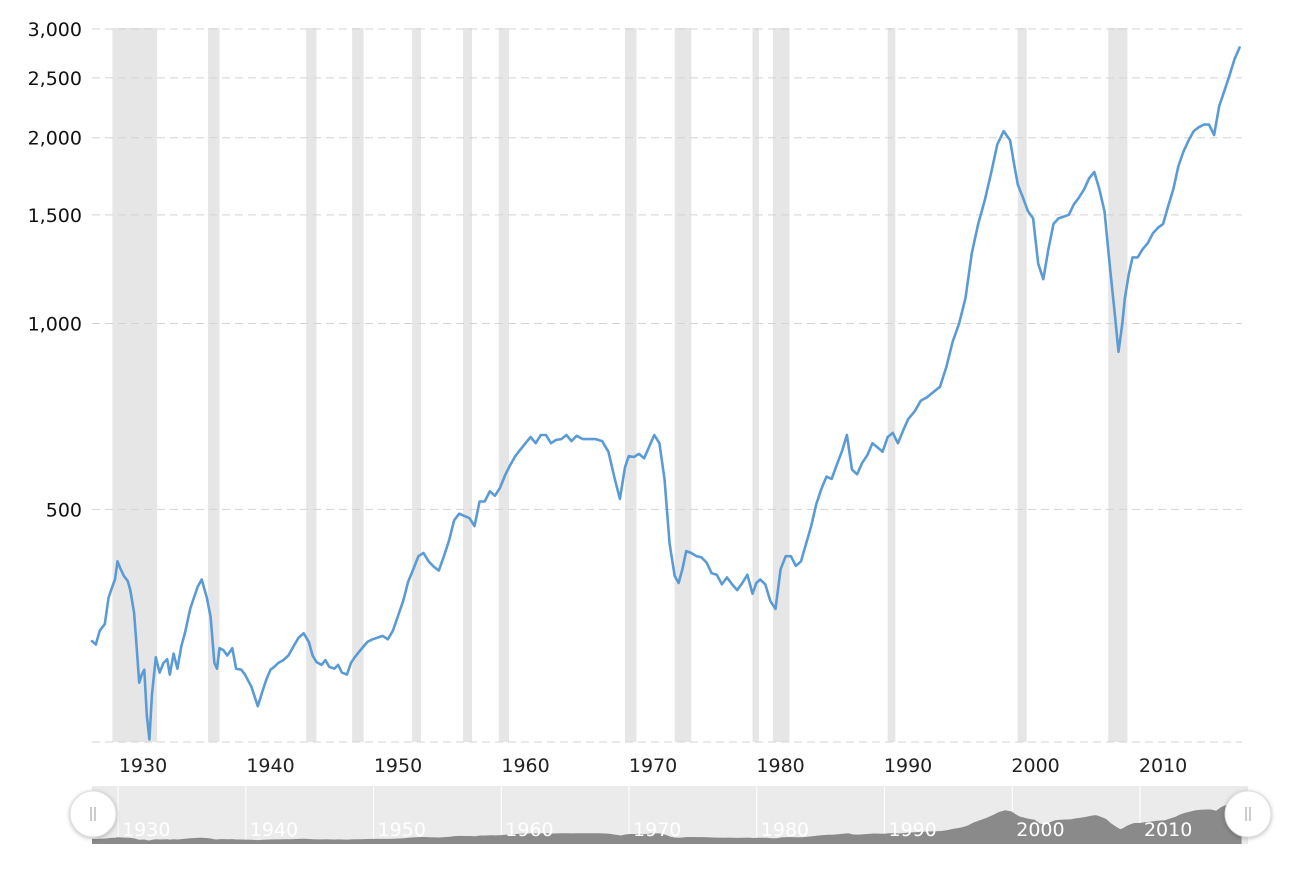 Image resolution: width=1307 pixels, height=869 pixels. I want to click on navigator-tick-label: 1980, so click(785, 830).